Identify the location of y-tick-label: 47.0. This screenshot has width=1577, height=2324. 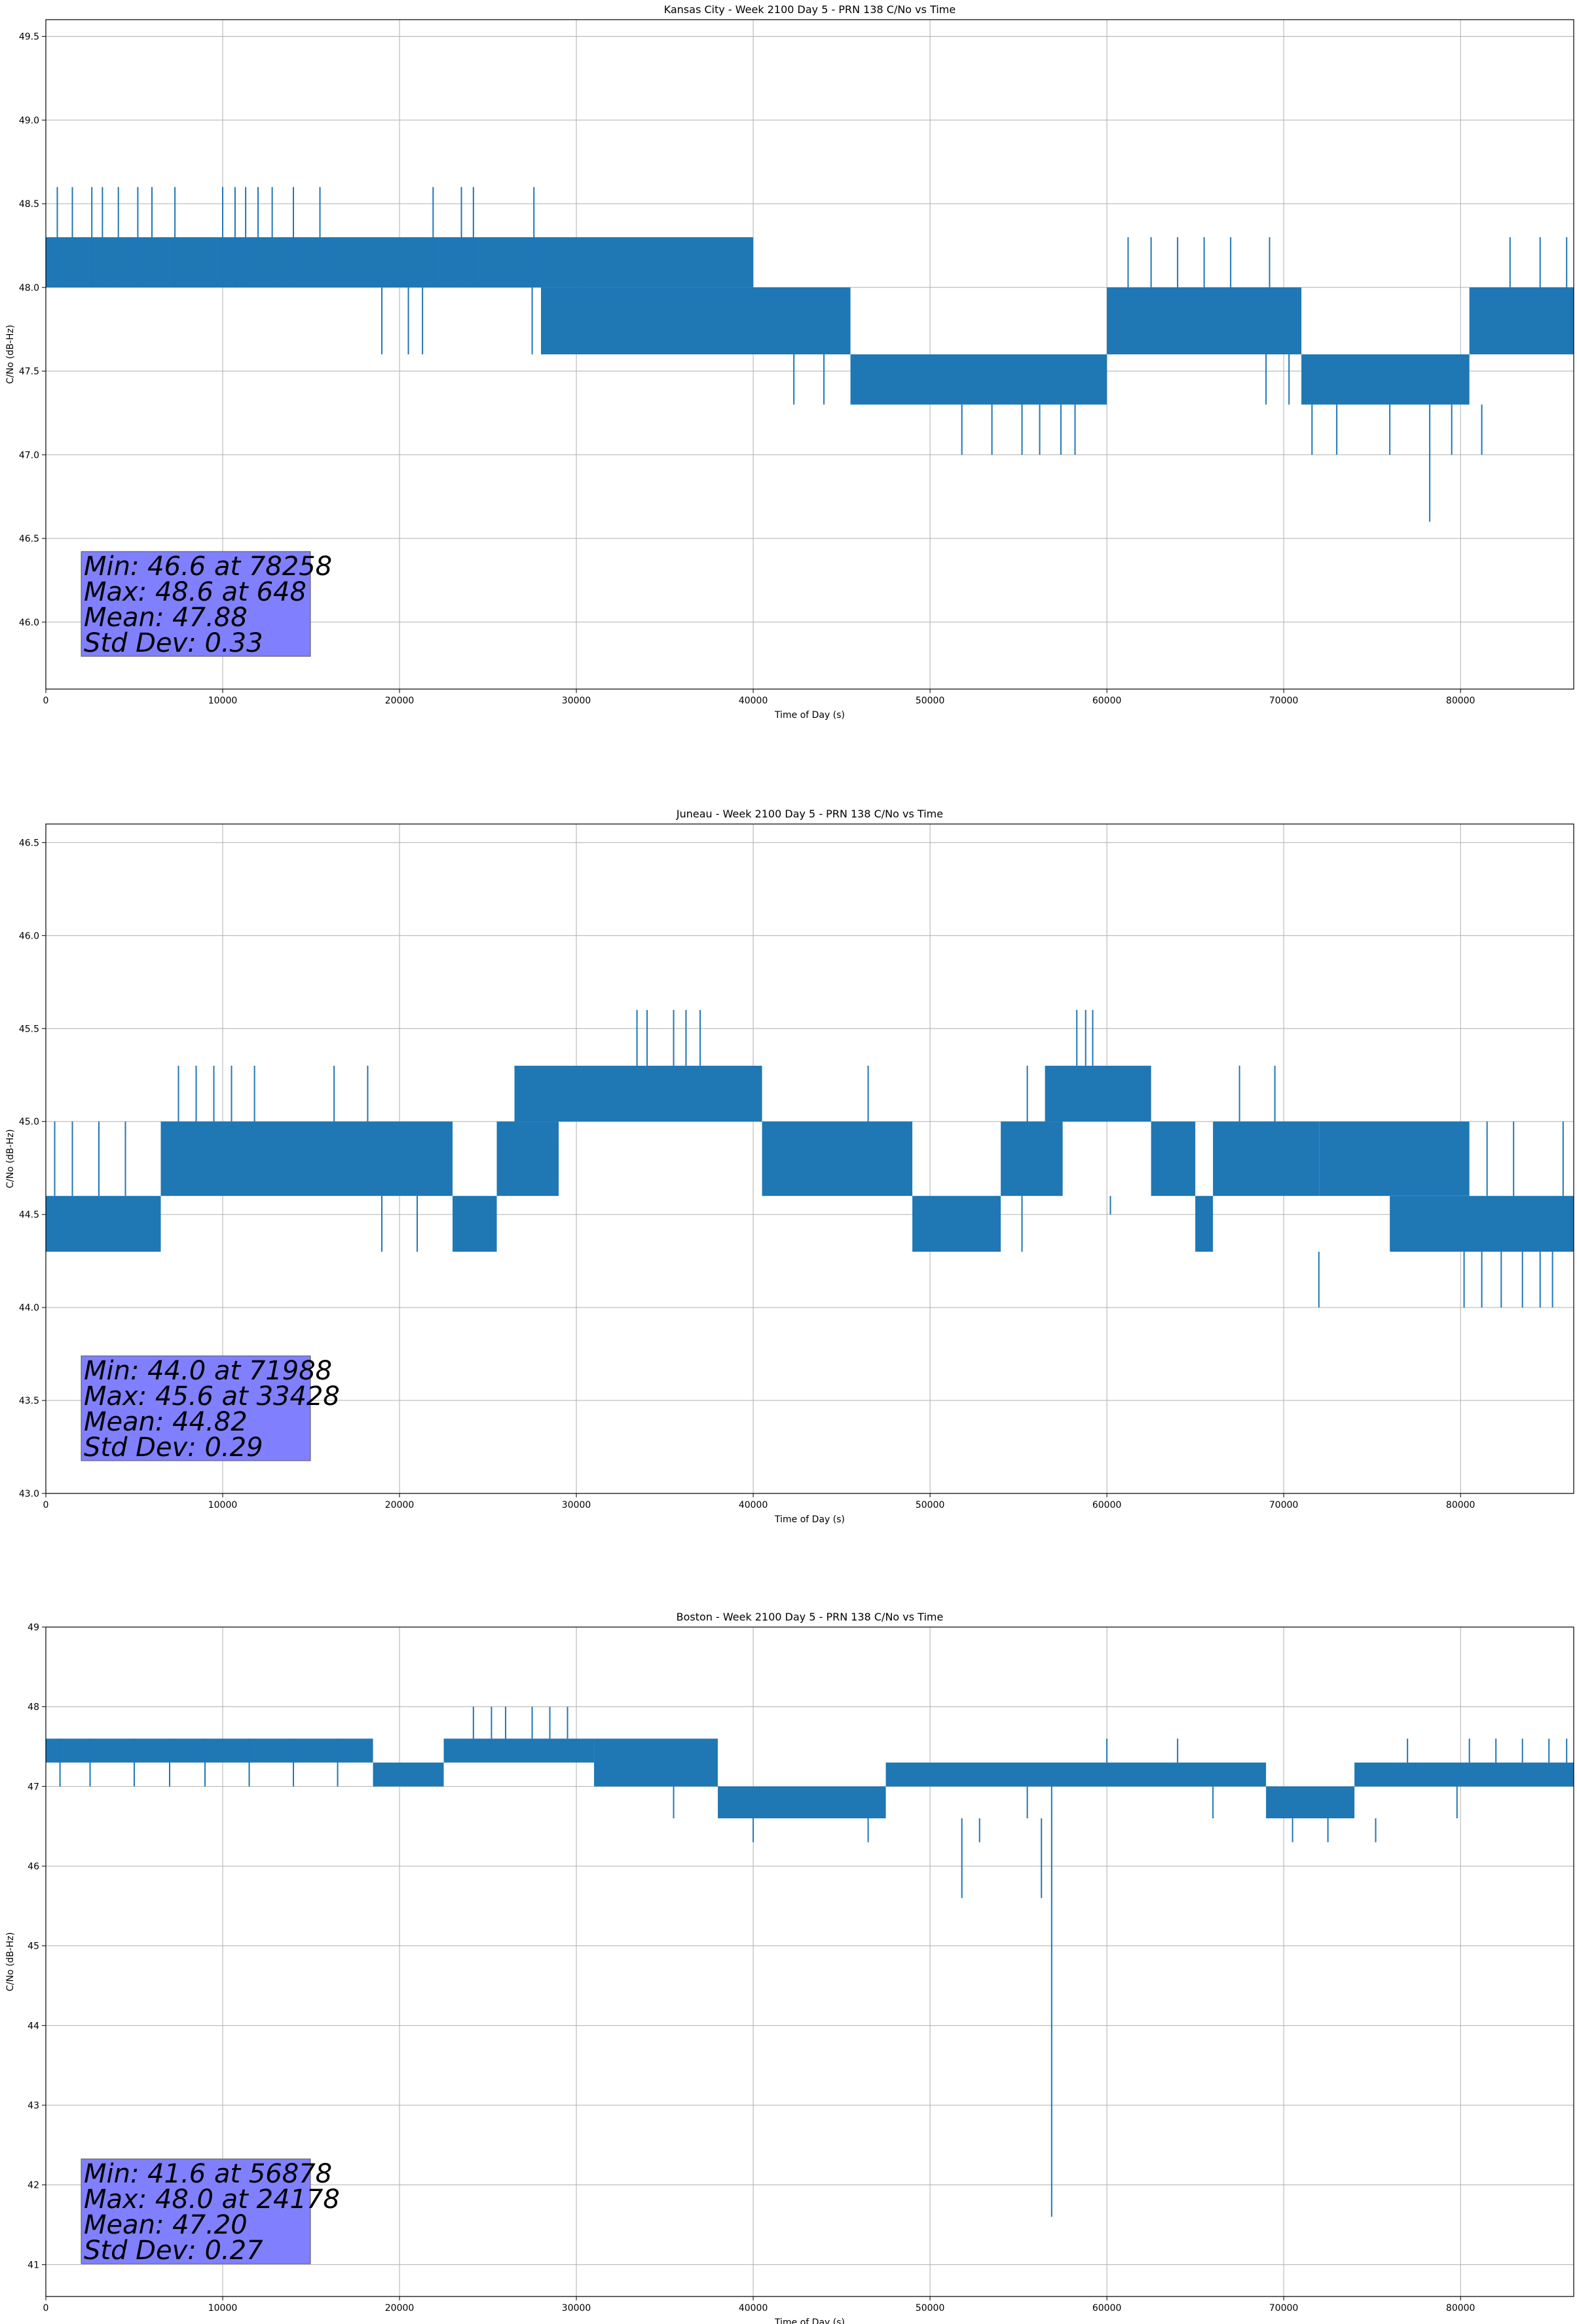
(29, 455).